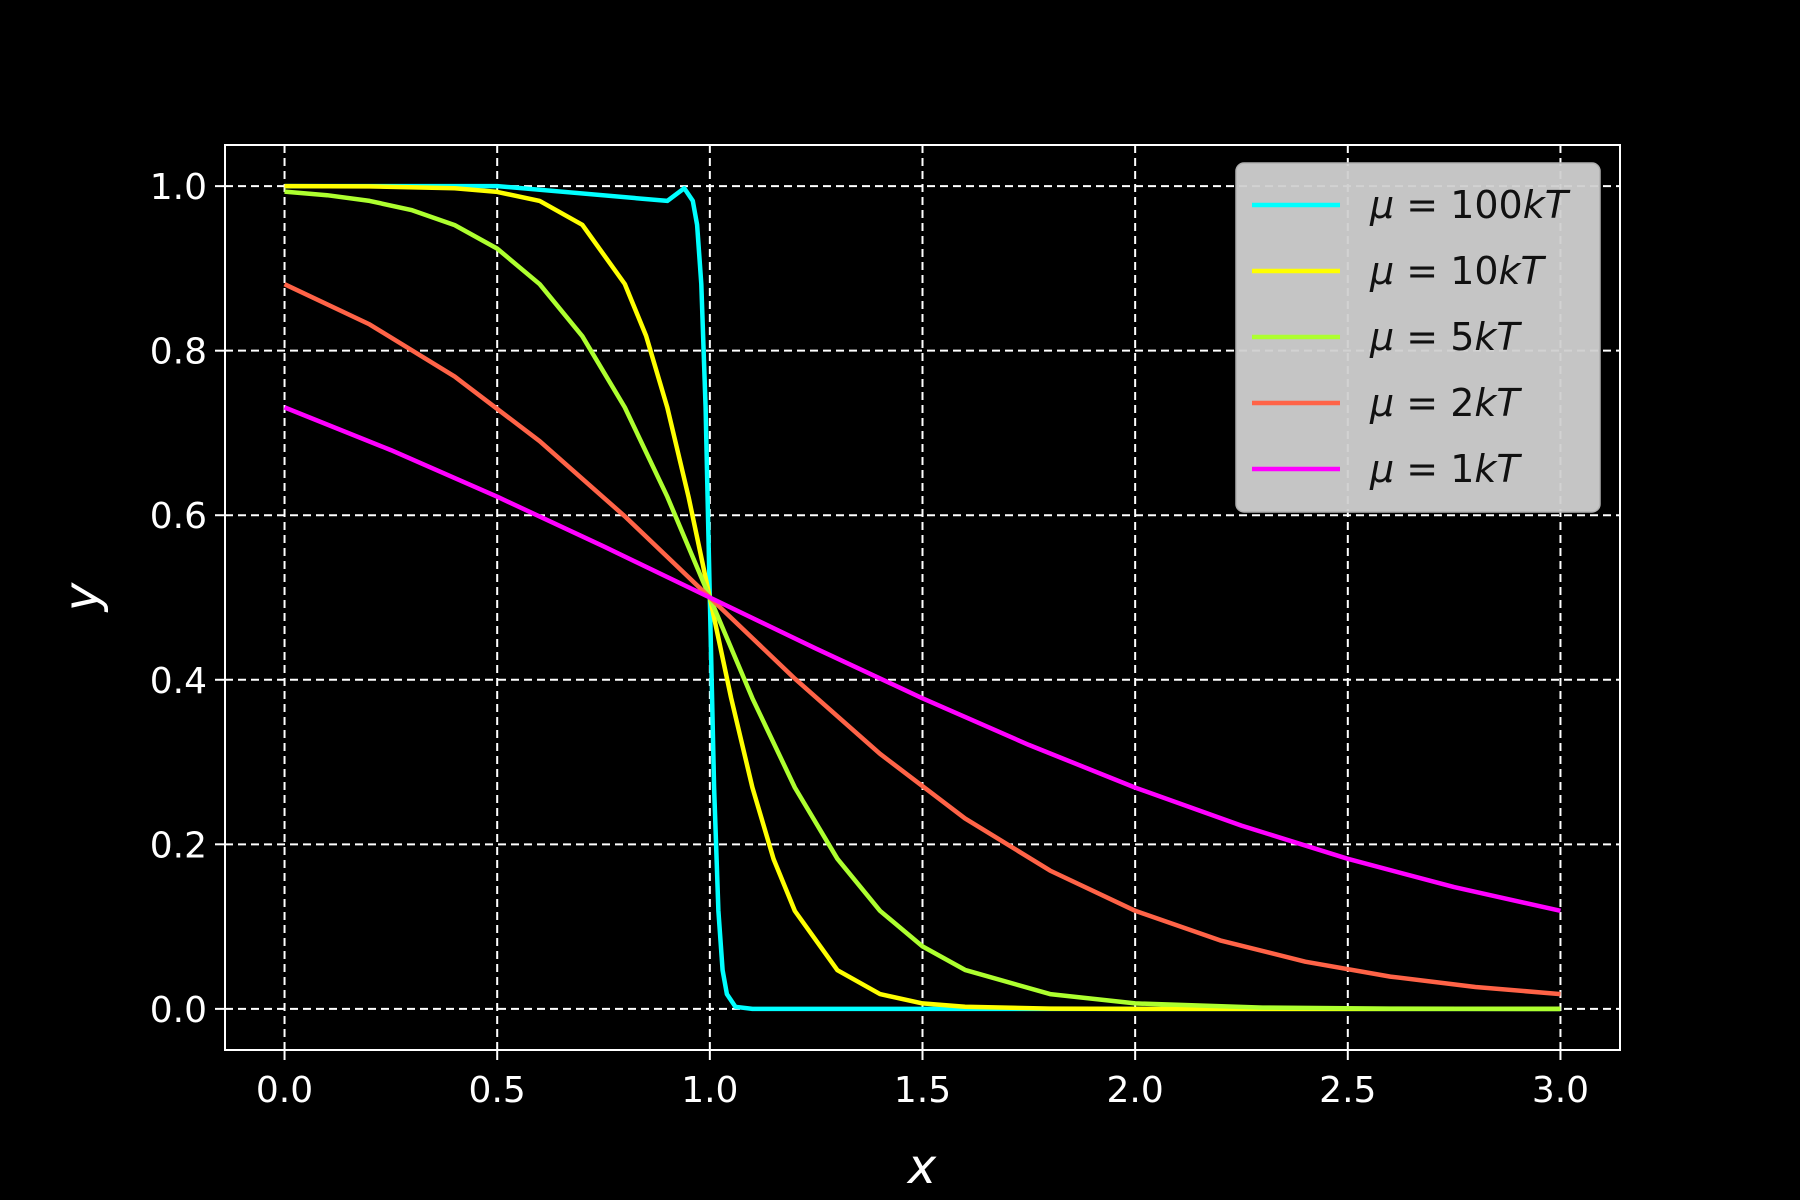 The image size is (1800, 1200). Describe the element at coordinates (1347, 1090) in the screenshot. I see `x-tick-label: 2.5` at that location.